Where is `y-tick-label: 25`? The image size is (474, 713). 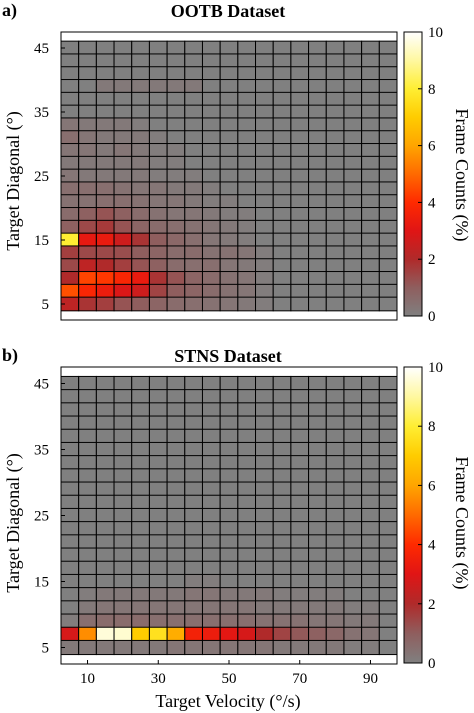 y-tick-label: 25 is located at coordinates (41, 517).